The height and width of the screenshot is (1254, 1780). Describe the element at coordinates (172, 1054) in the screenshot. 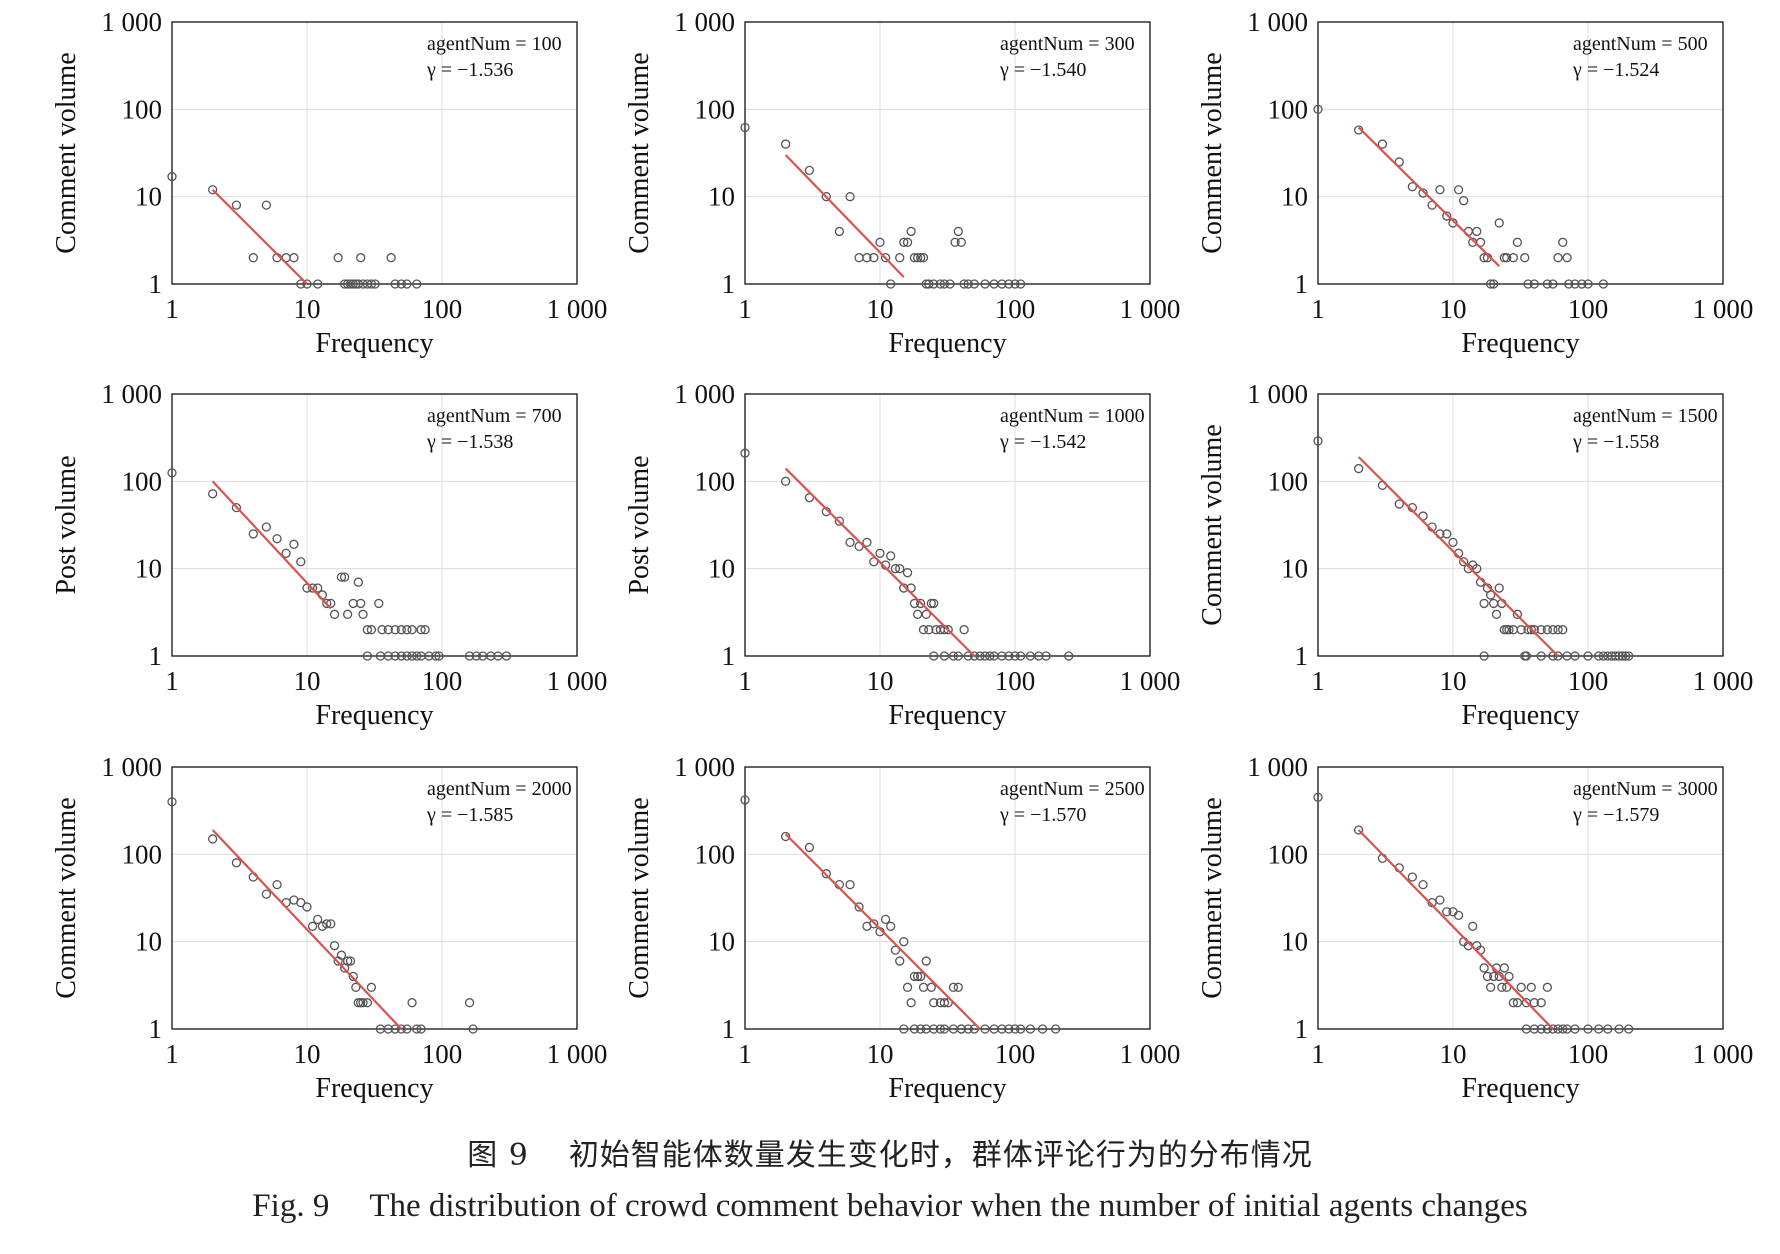

I see `x-tick-label: 1` at that location.